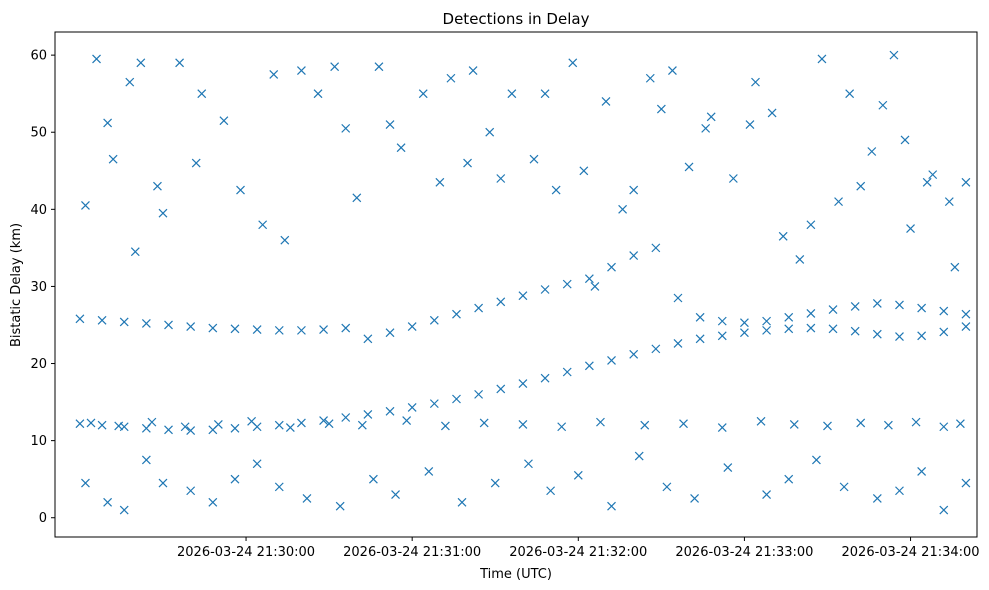 Image resolution: width=989 pixels, height=590 pixels. What do you see at coordinates (16, 285) in the screenshot?
I see `y-axis-label: Bistatic Delay (km)` at bounding box center [16, 285].